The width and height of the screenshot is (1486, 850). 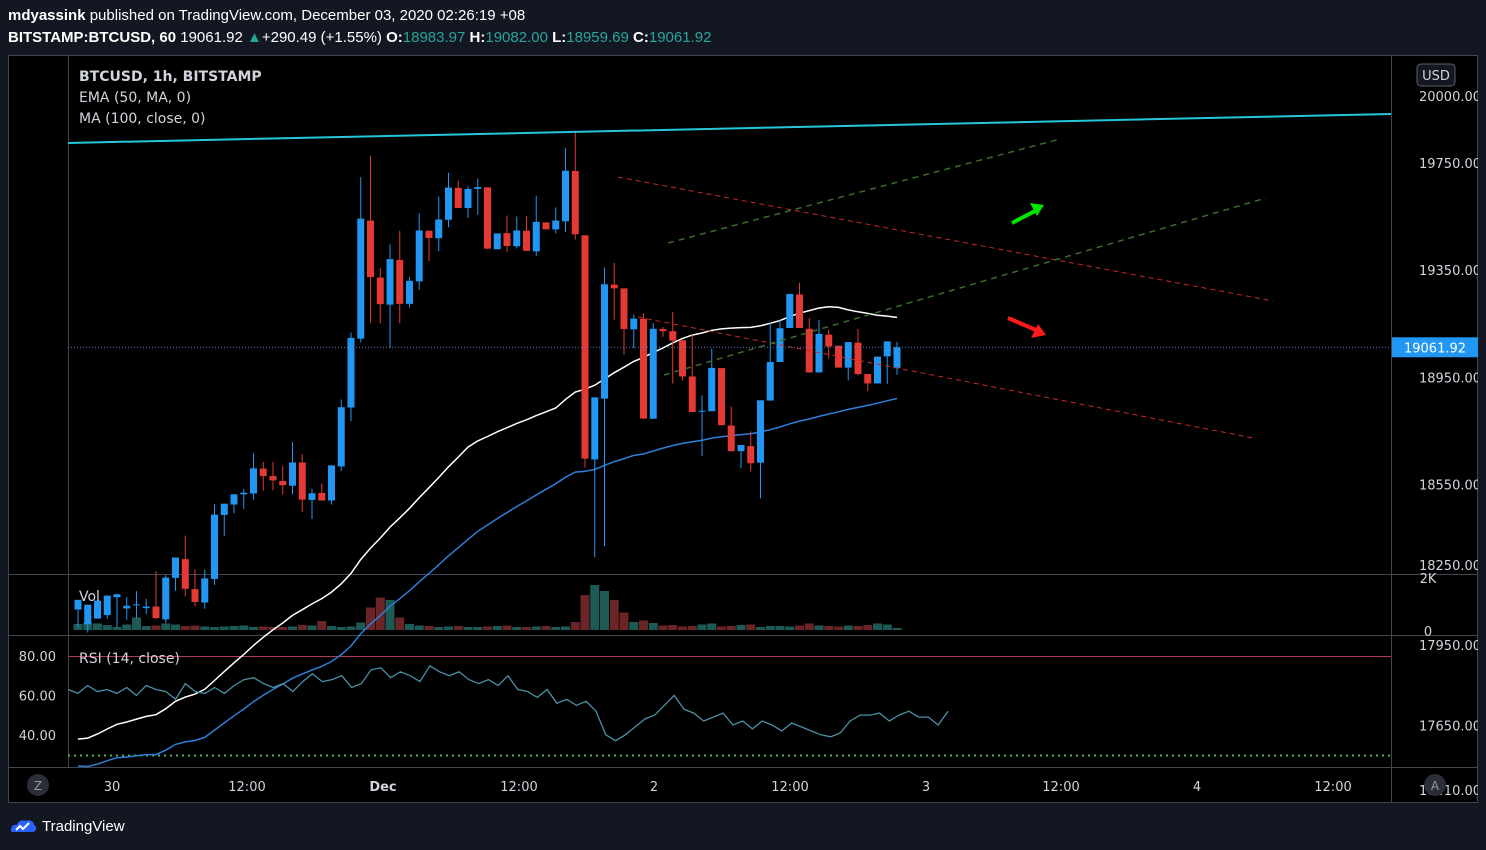 What do you see at coordinates (729, 128) in the screenshot?
I see `resistance-trendline` at bounding box center [729, 128].